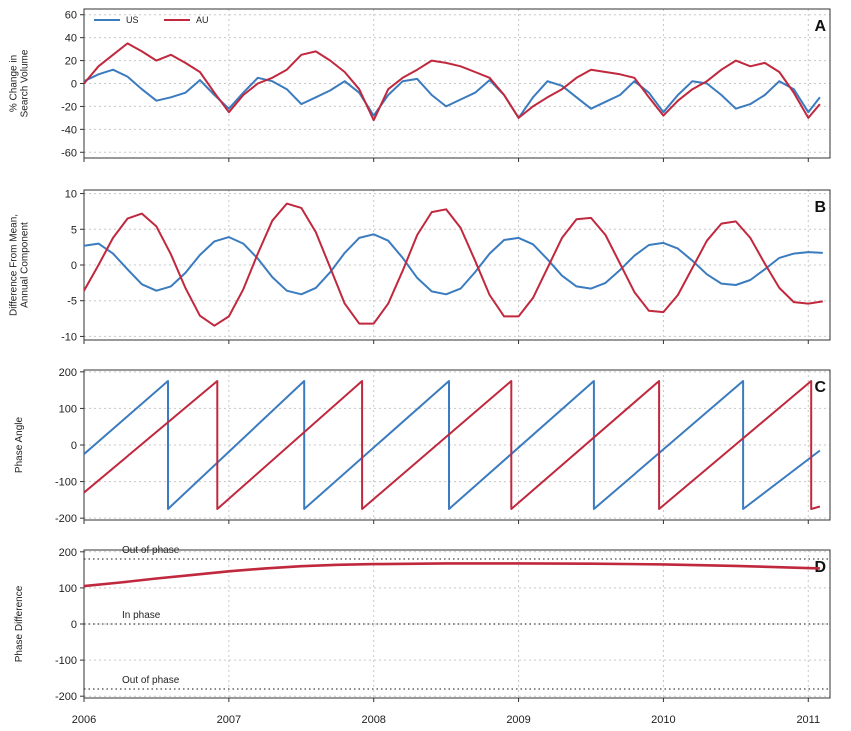  Describe the element at coordinates (820, 387) in the screenshot. I see `panel-letter: C` at that location.